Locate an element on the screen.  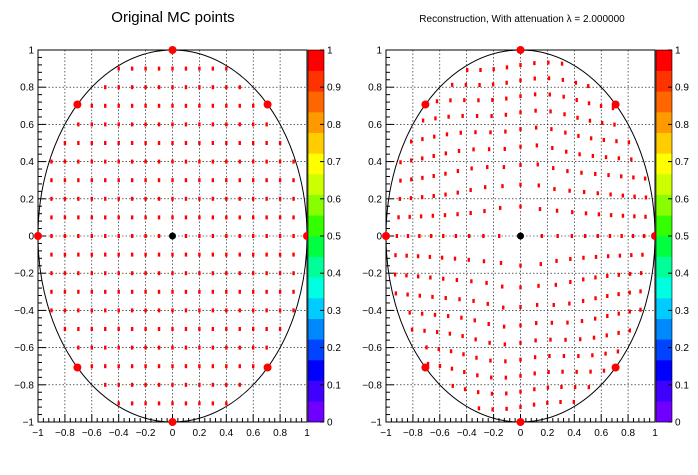
z-tick-label: 0.9 is located at coordinates (682, 88).